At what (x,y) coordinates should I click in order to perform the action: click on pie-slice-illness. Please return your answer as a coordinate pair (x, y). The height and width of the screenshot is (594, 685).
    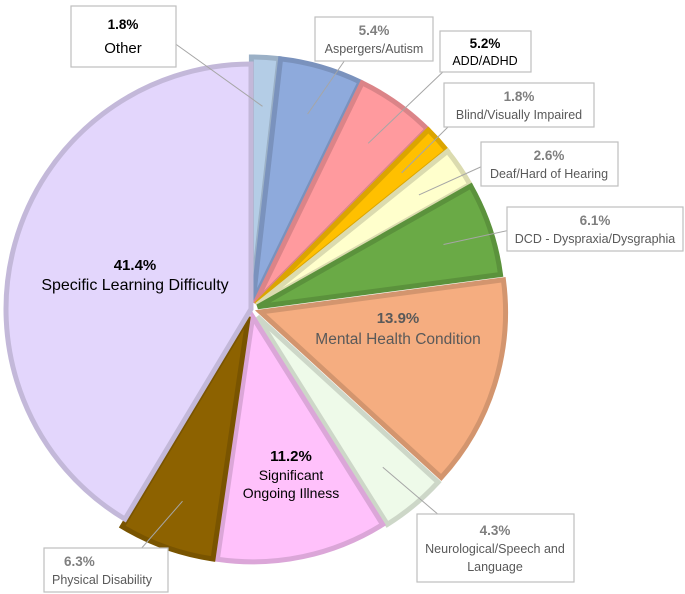
    Looking at the image, I should click on (300, 437).